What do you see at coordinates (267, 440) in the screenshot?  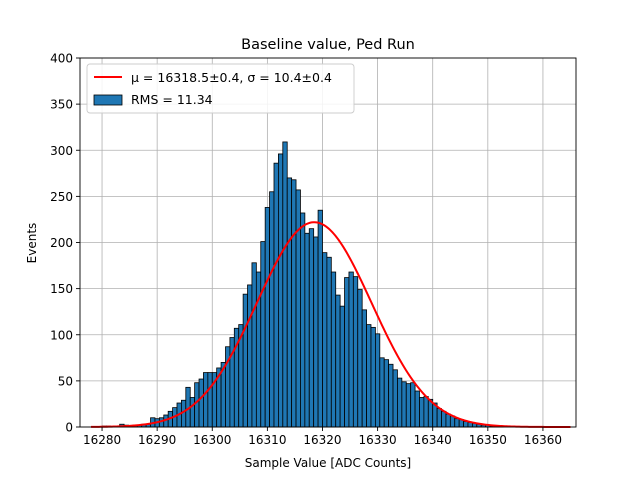 I see `x-tick-label: 16310` at bounding box center [267, 440].